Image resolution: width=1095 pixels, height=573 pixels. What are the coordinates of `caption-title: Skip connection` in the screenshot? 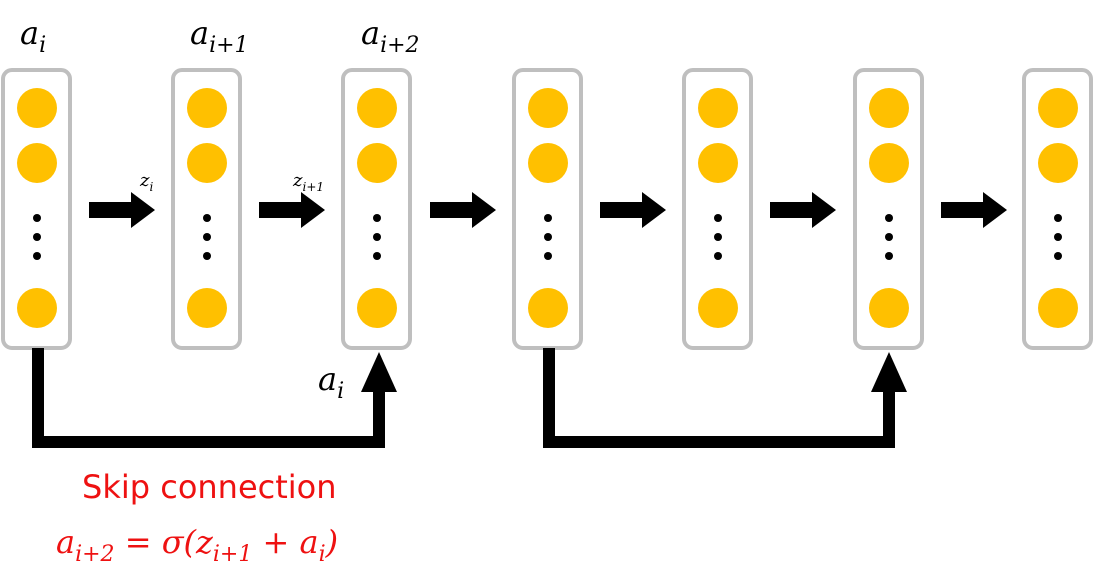 It's located at (209, 487).